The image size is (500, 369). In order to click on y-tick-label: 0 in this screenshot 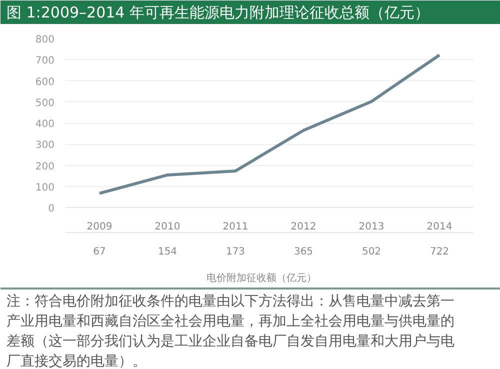, I will do `click(51, 209)`.